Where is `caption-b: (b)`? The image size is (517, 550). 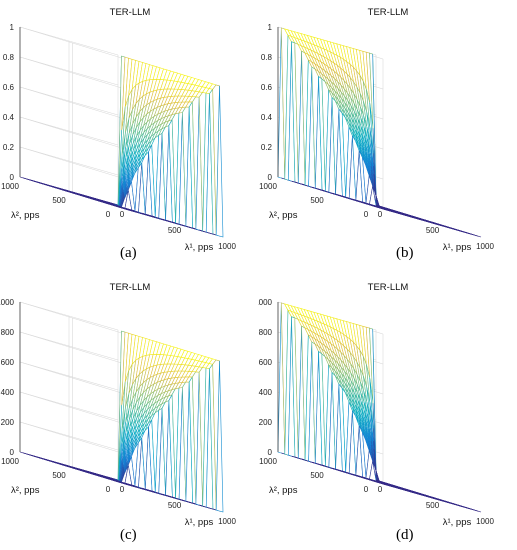 caption-b: (b) is located at coordinates (405, 253).